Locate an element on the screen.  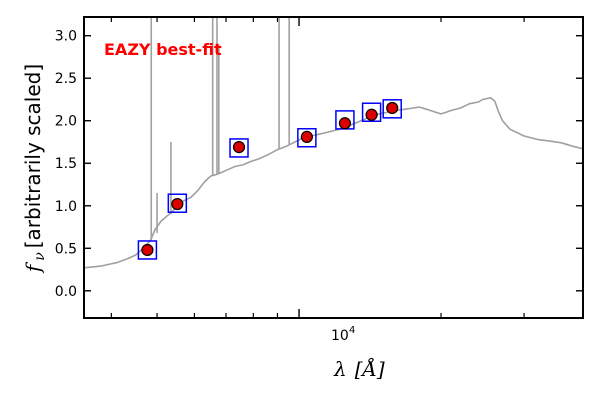
y-tick-label-4: 2.0 is located at coordinates (66, 122).